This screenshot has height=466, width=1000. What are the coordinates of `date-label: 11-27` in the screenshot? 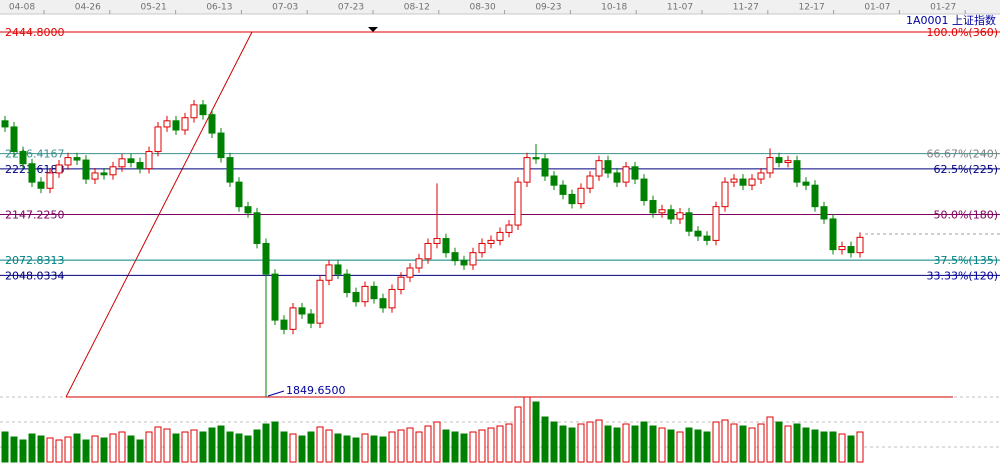 It's located at (746, 8).